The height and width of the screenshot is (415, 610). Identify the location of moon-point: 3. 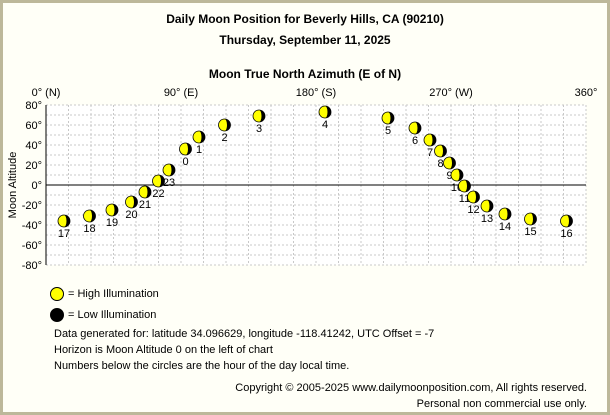
(259, 122).